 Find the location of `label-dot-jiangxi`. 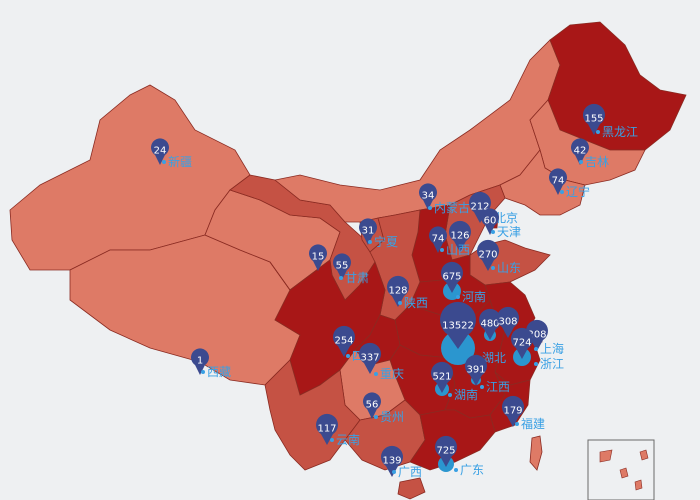

label-dot-jiangxi is located at coordinates (482, 387).